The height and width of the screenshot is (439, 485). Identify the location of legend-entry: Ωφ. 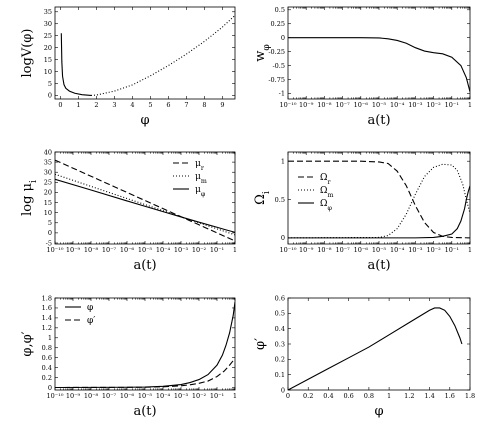
(326, 205).